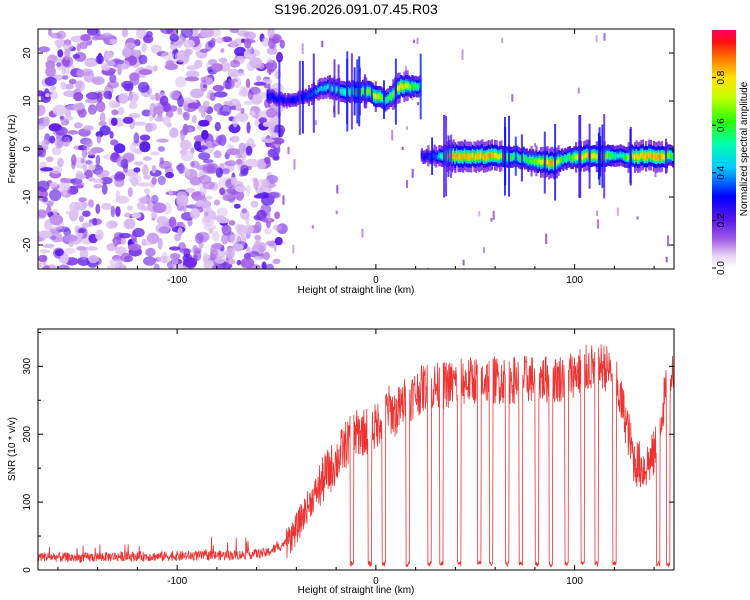 Image resolution: width=750 pixels, height=600 pixels. Describe the element at coordinates (27, 101) in the screenshot. I see `y-tick-label: 10` at that location.